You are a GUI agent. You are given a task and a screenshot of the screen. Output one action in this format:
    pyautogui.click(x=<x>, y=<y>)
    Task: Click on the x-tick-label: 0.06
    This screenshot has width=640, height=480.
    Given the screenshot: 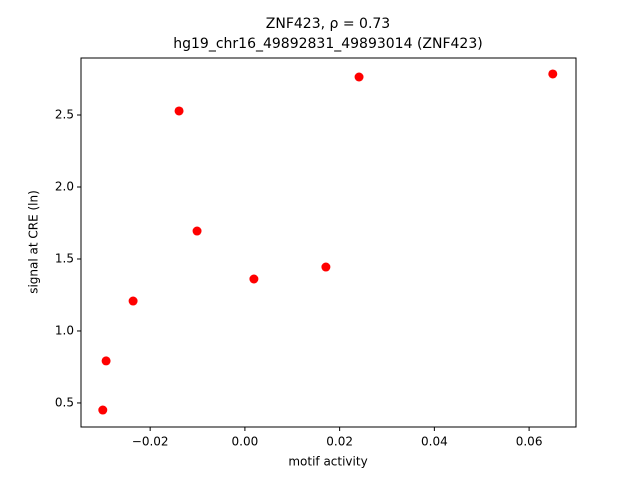 What is the action you would take?
    pyautogui.click(x=529, y=442)
    